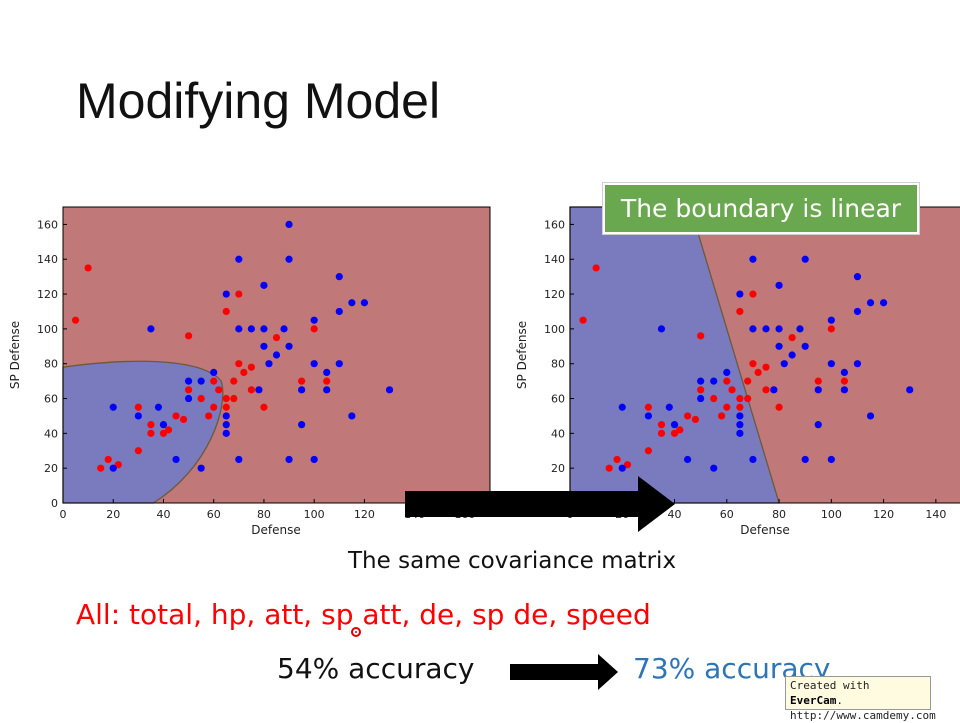 This screenshot has width=960, height=723. Describe the element at coordinates (512, 561) in the screenshot. I see `covariance-caption: The same covariance matrix` at that location.